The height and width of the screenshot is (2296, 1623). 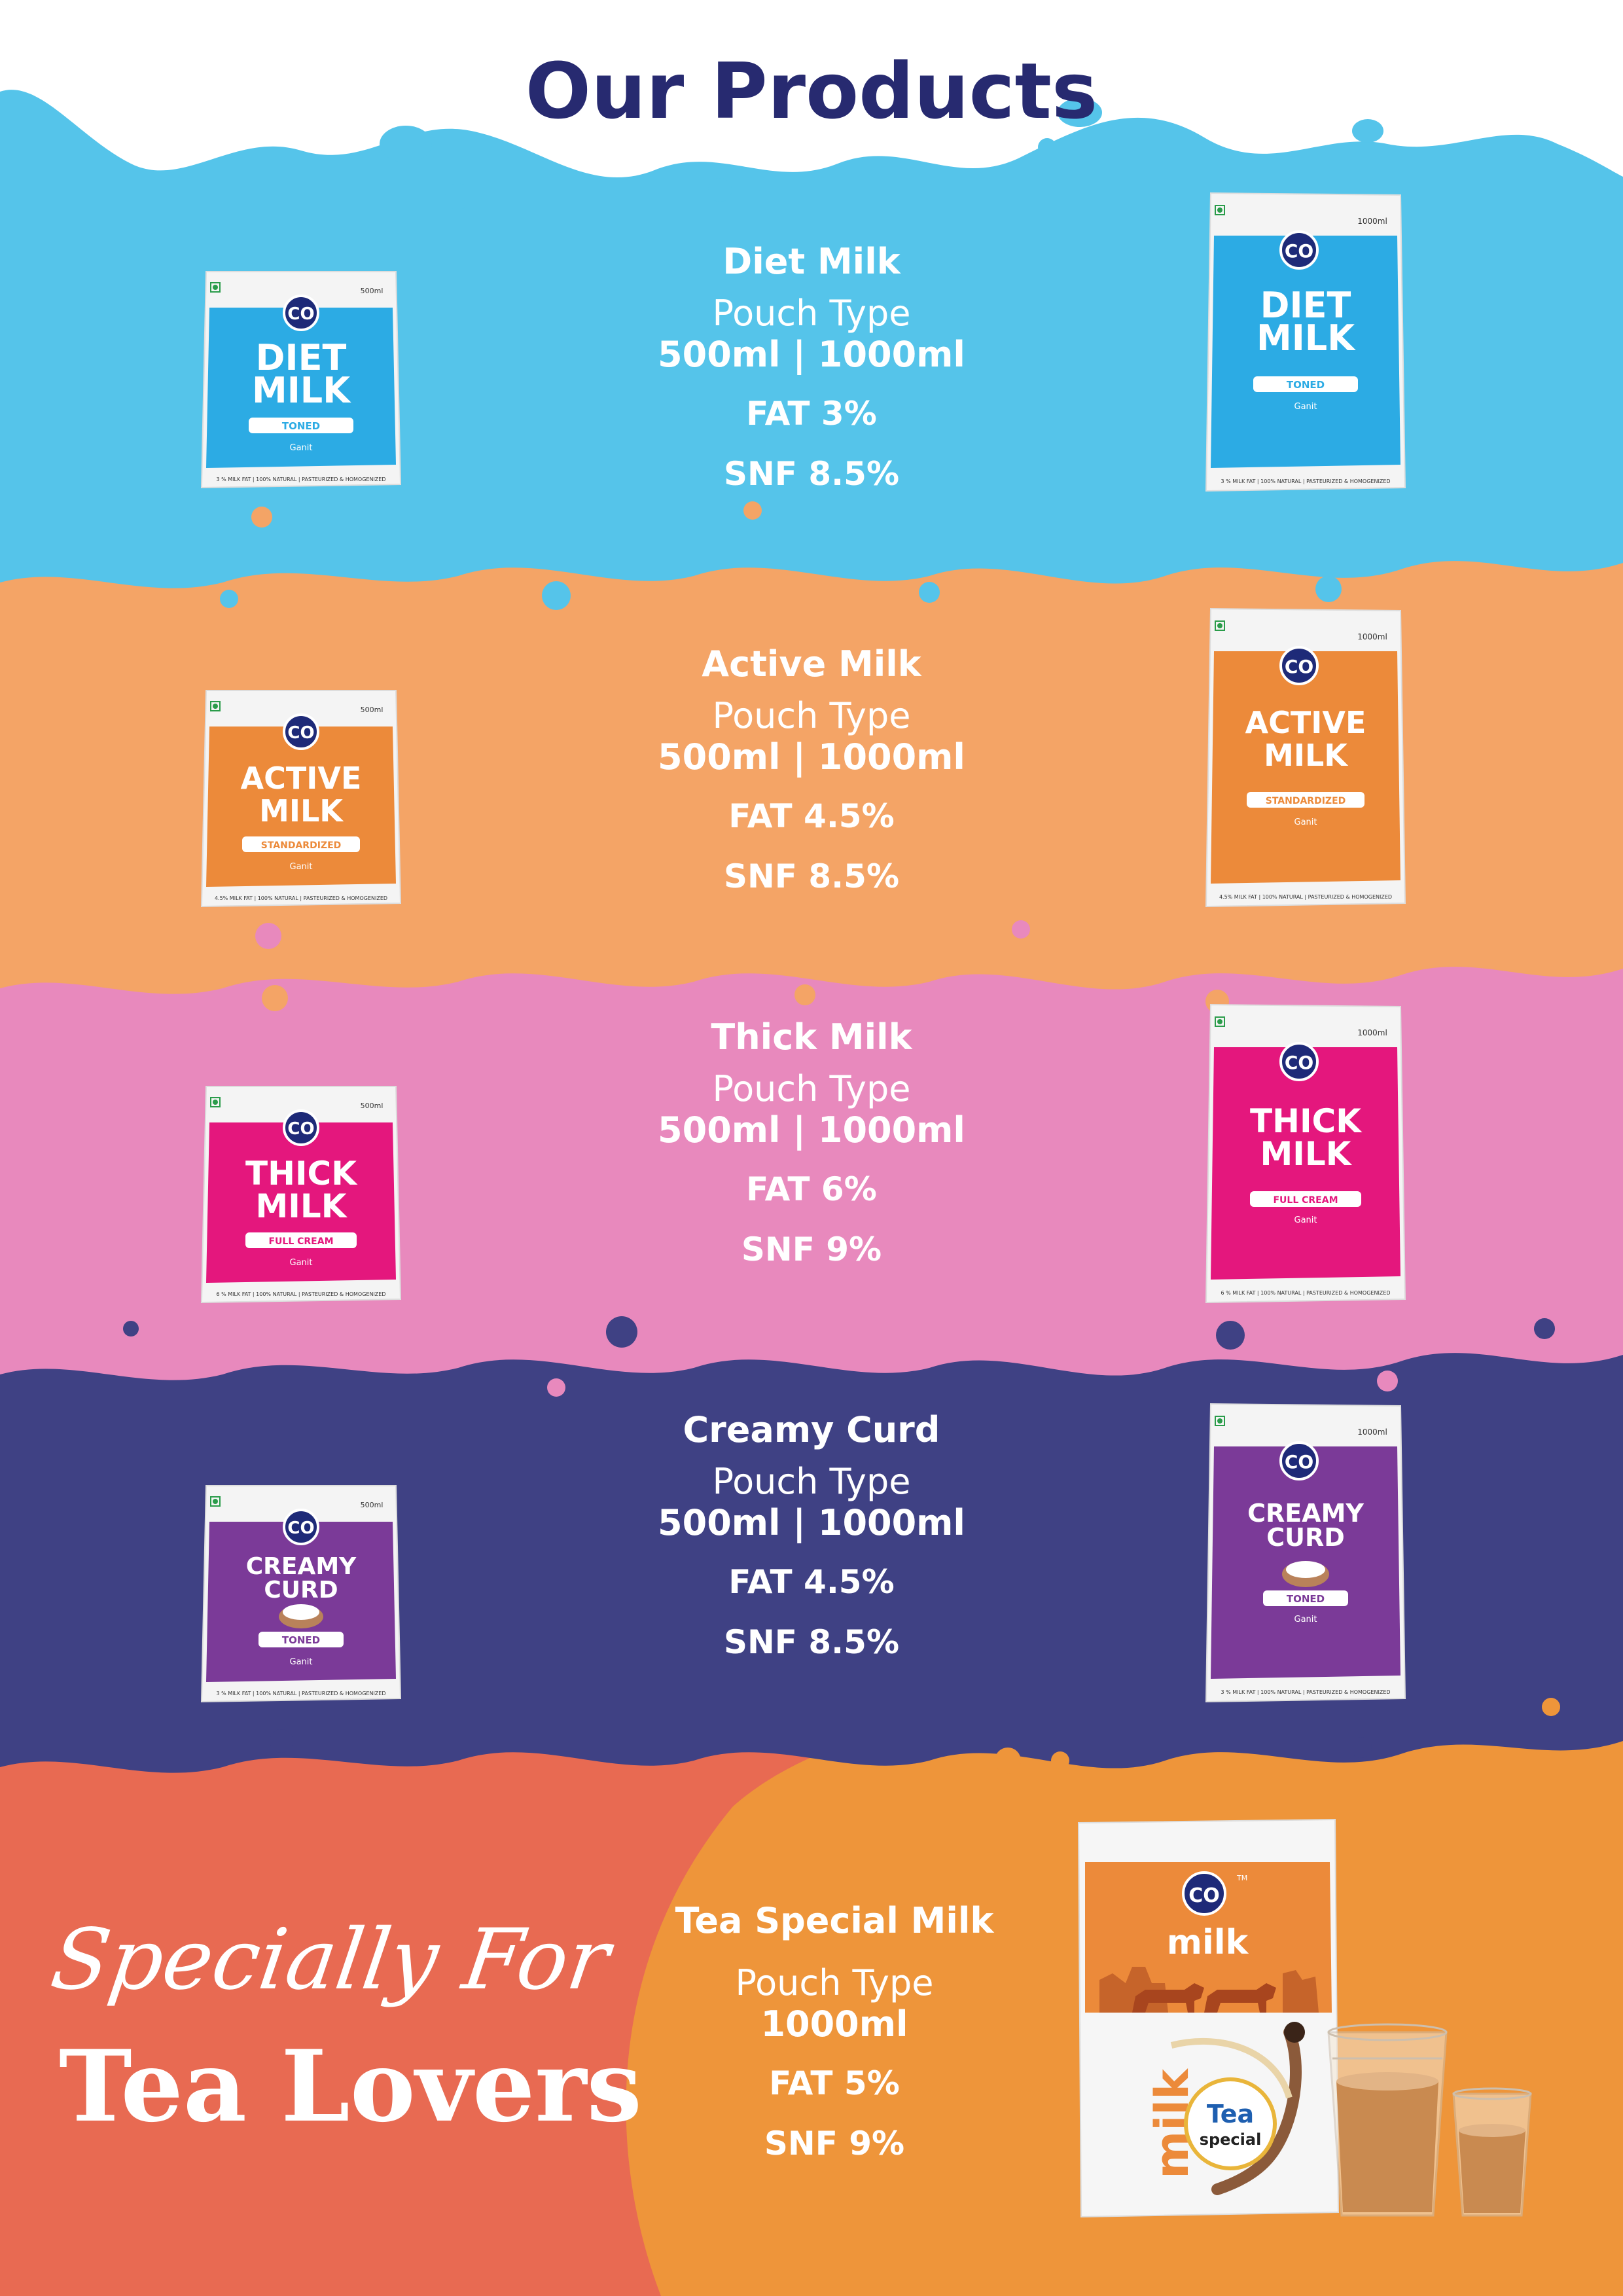 What do you see at coordinates (1492, 2153) in the screenshot?
I see `tea-glass-small-icon` at bounding box center [1492, 2153].